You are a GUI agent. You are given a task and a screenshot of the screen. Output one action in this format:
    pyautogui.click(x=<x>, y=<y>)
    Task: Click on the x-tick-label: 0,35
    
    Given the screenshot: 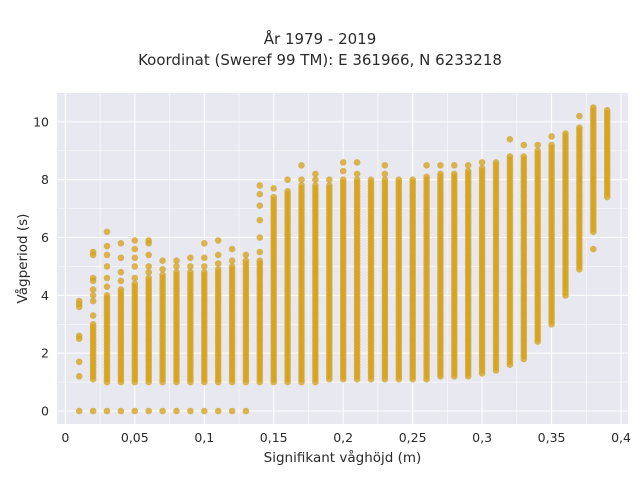 What is the action you would take?
    pyautogui.click(x=552, y=437)
    